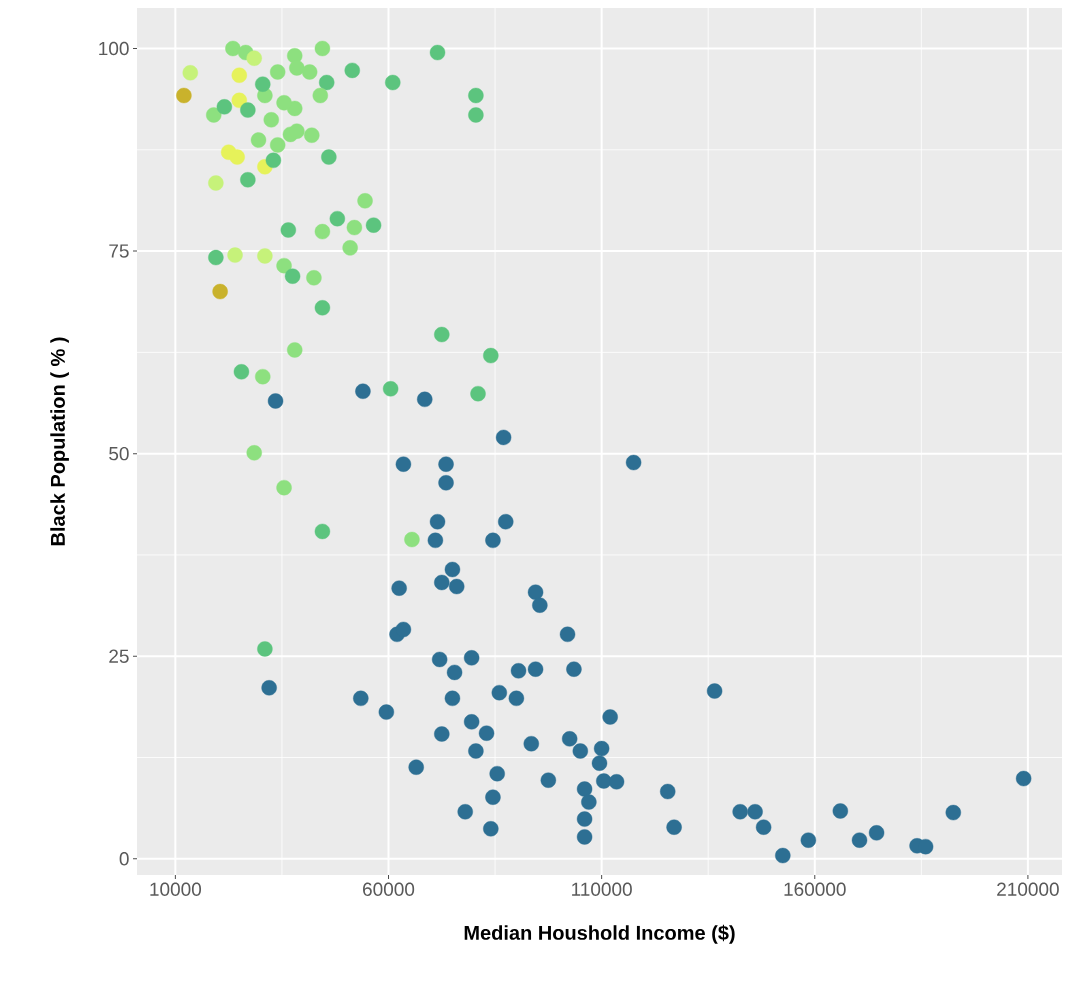  I want to click on x-tick-label: 160000, so click(815, 889).